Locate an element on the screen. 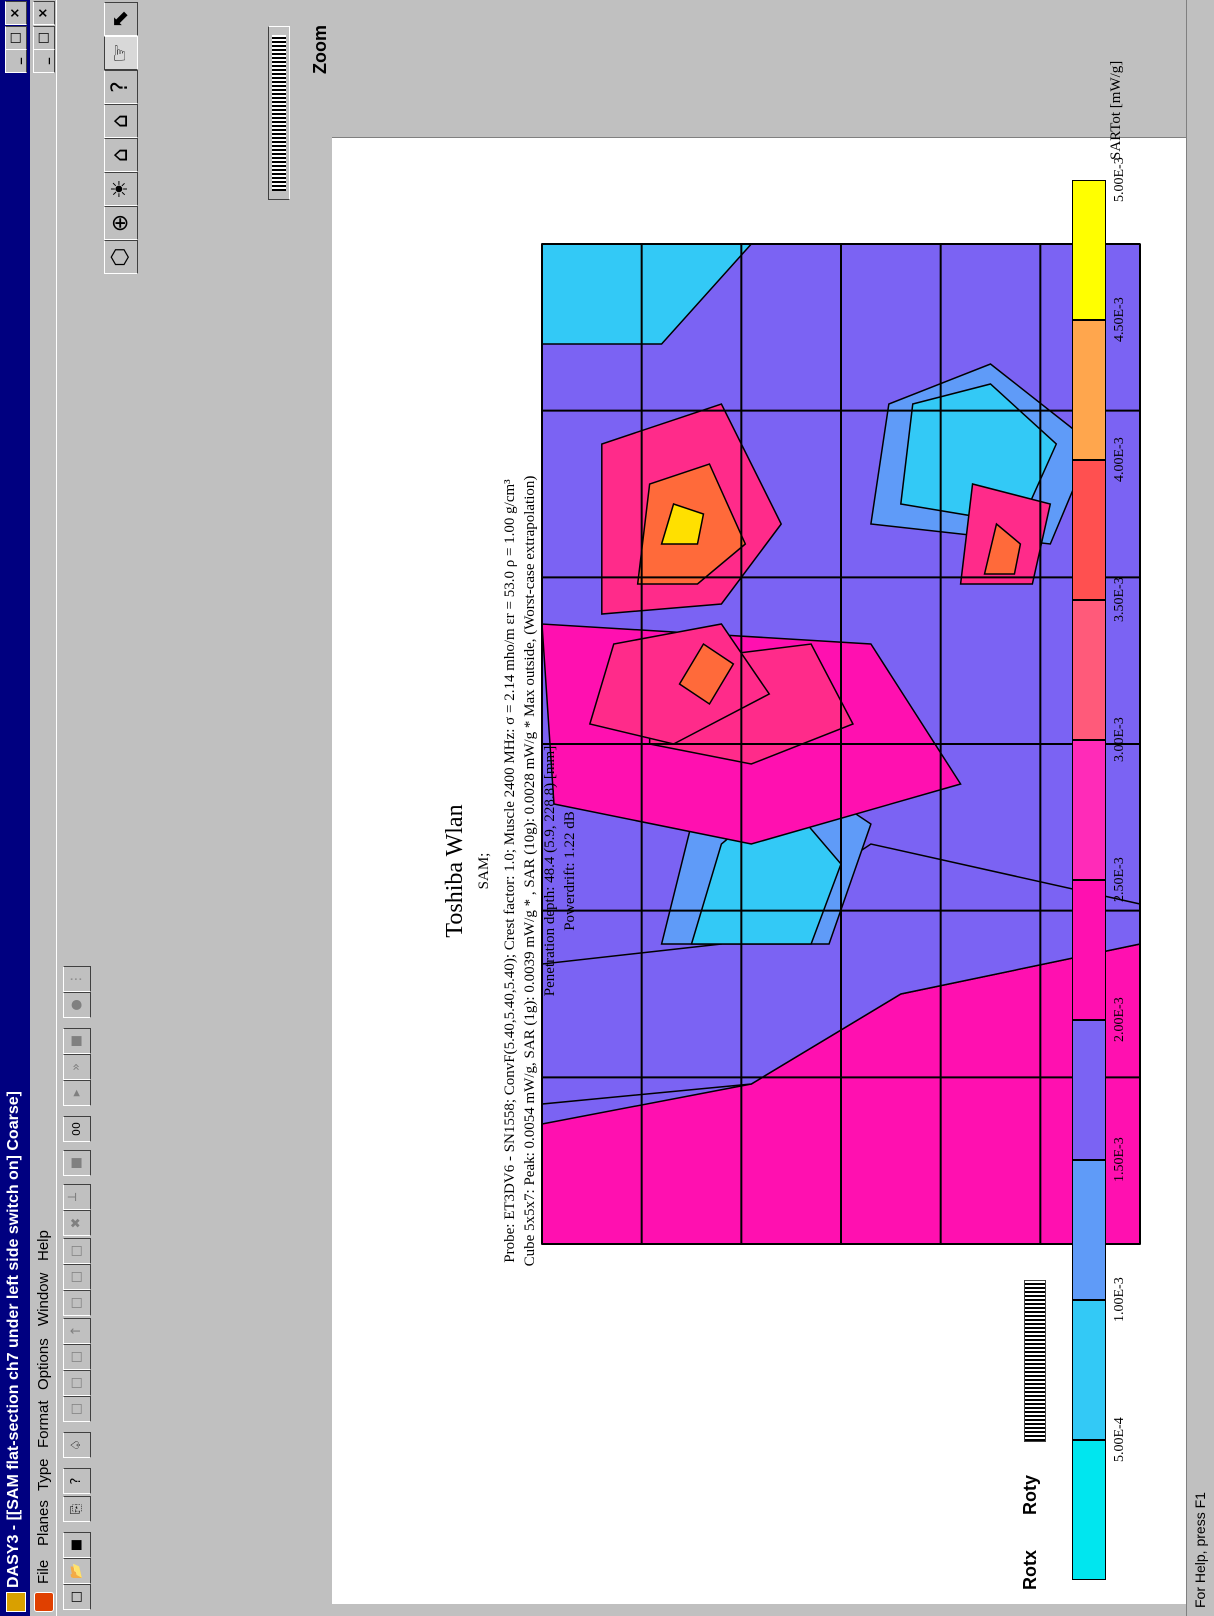 The height and width of the screenshot is (1616, 1214). view-tools-panel: ⬡ ⊕ ☀ ⌂ ⌂ ? ☞ ⬉ is located at coordinates (218, 300).